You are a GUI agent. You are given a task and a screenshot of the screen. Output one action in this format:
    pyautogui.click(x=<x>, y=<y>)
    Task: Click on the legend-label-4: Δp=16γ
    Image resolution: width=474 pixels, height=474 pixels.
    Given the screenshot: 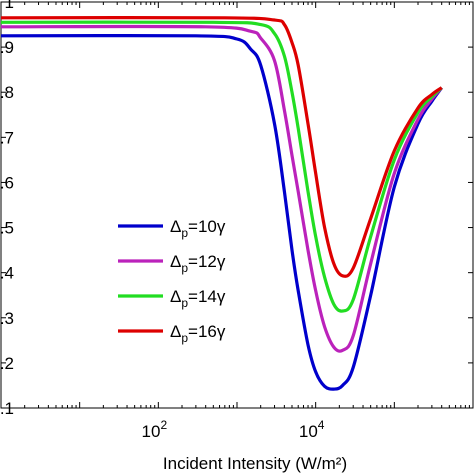 What is the action you would take?
    pyautogui.click(x=198, y=333)
    